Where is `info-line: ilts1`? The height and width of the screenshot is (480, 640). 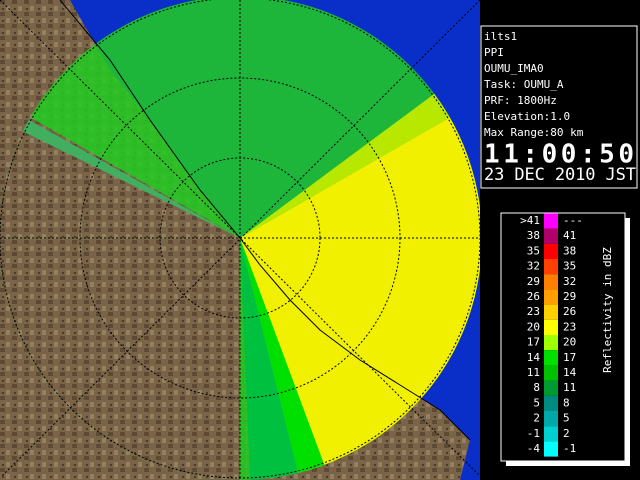 info-line: ilts1 is located at coordinates (500, 36).